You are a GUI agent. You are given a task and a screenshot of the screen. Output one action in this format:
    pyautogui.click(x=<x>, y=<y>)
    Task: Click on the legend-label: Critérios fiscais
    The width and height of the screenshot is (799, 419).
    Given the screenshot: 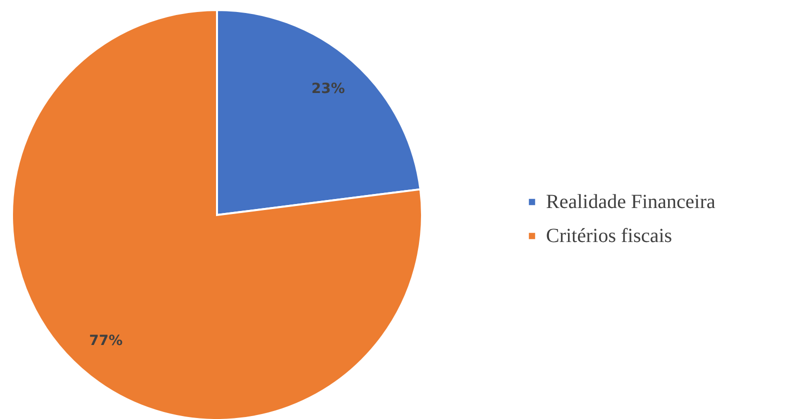 What is the action you would take?
    pyautogui.click(x=609, y=236)
    